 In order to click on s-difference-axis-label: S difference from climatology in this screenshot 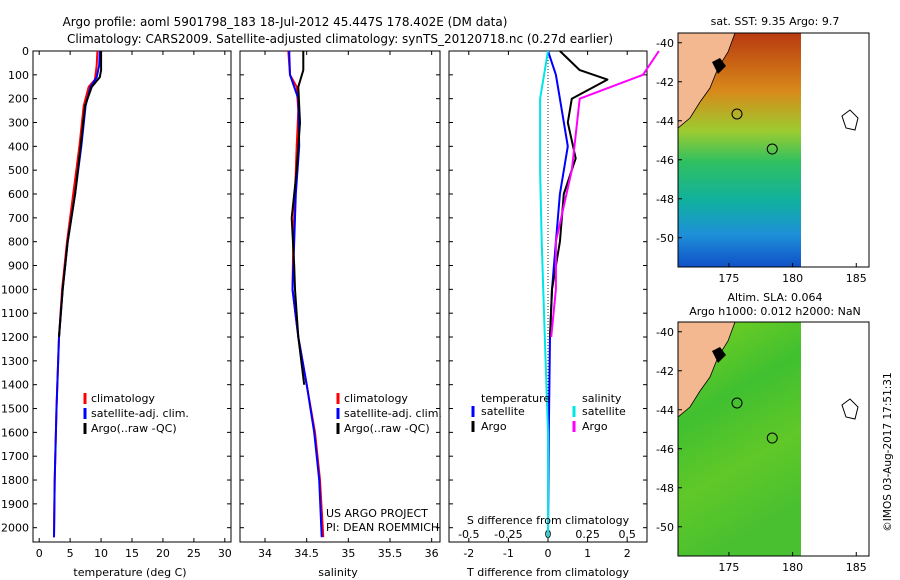, I will do `click(548, 520)`.